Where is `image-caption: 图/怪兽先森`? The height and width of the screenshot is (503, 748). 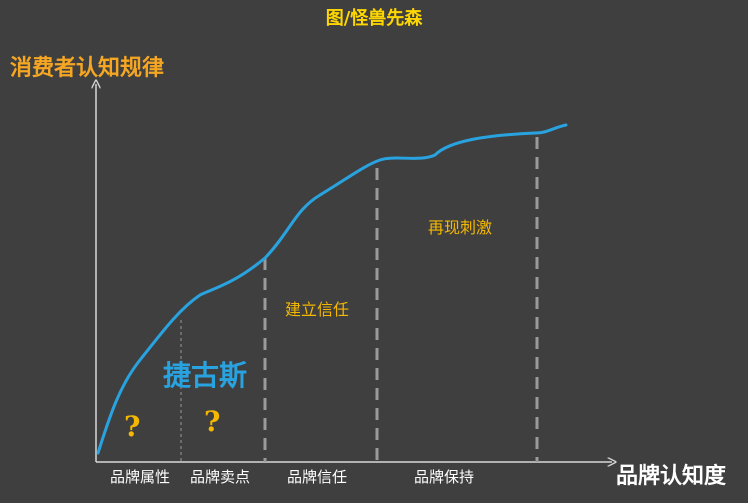 image-caption: 图/怪兽先森 is located at coordinates (374, 18).